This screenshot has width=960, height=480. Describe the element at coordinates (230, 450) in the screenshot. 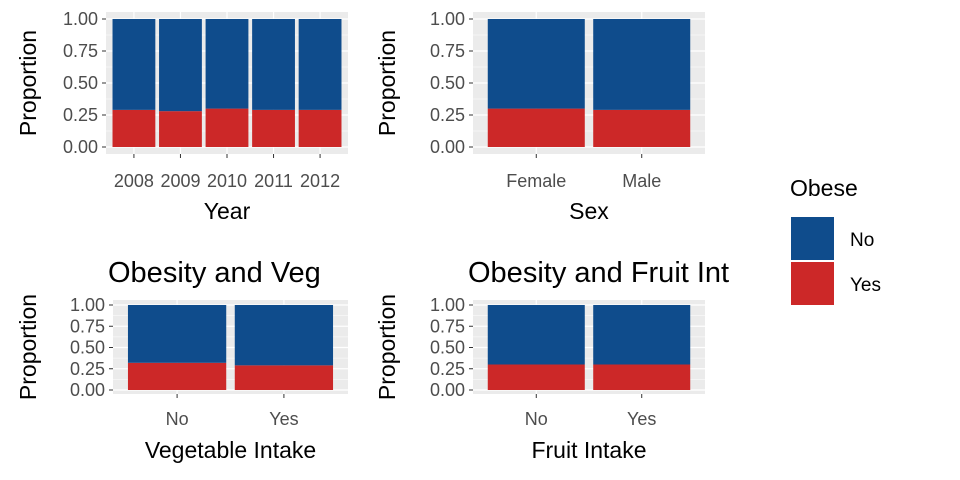

I see `x-axis-title: Vegetable Intake` at that location.